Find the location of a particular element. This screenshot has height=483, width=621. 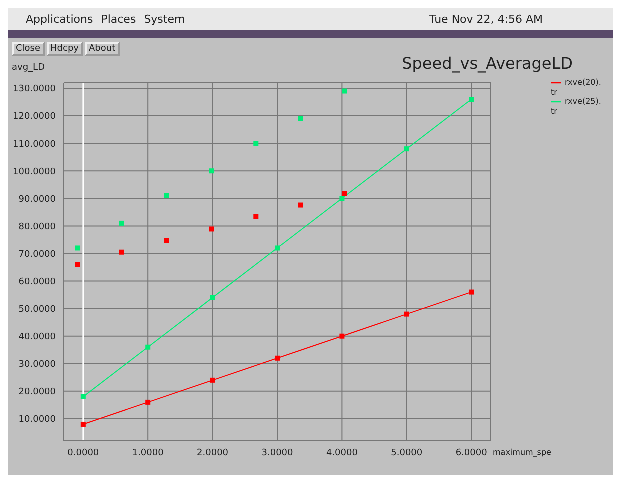

y-tick-label: 60.0000 is located at coordinates (37, 282).